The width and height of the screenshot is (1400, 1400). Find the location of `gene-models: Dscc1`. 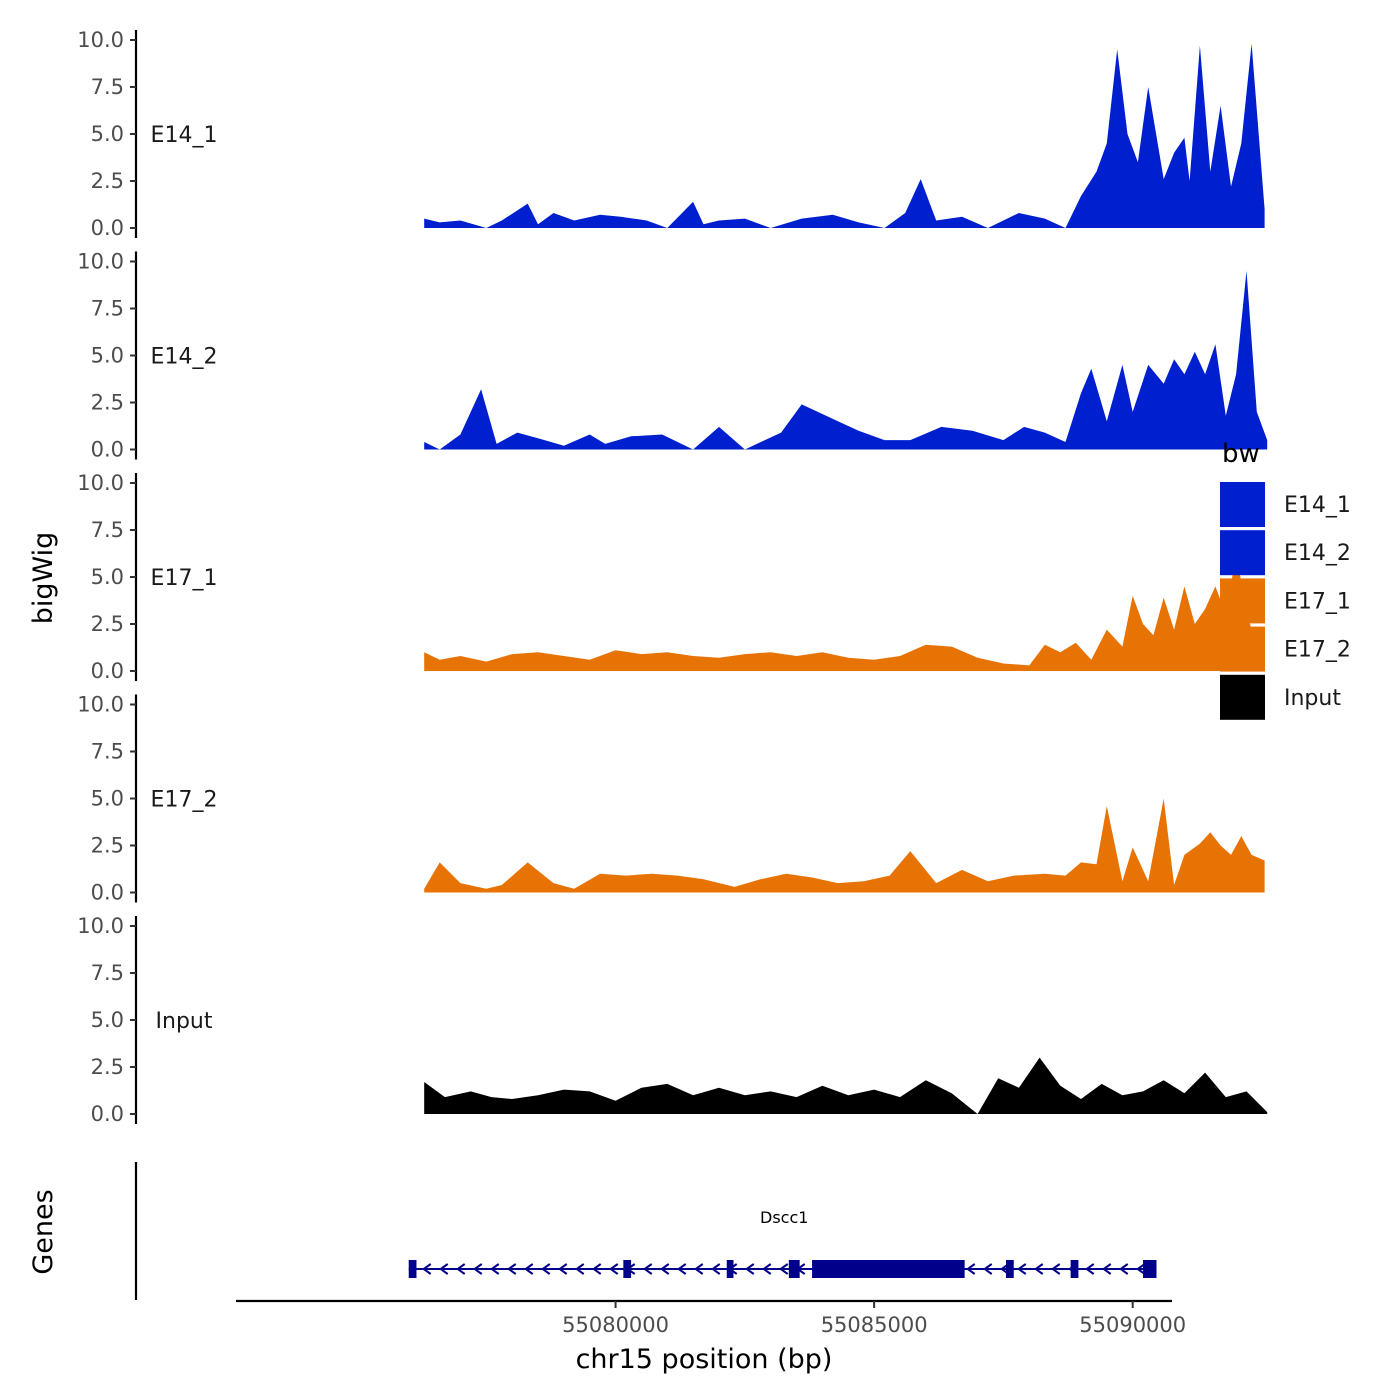

gene-models: Dscc1 is located at coordinates (782, 1243).